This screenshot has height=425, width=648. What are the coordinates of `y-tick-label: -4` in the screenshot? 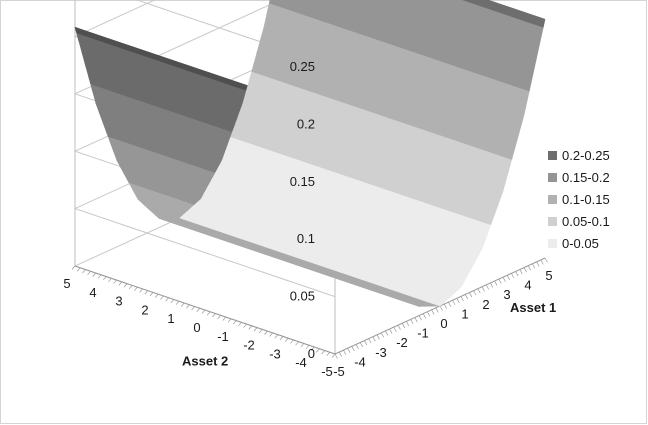 It's located at (301, 362).